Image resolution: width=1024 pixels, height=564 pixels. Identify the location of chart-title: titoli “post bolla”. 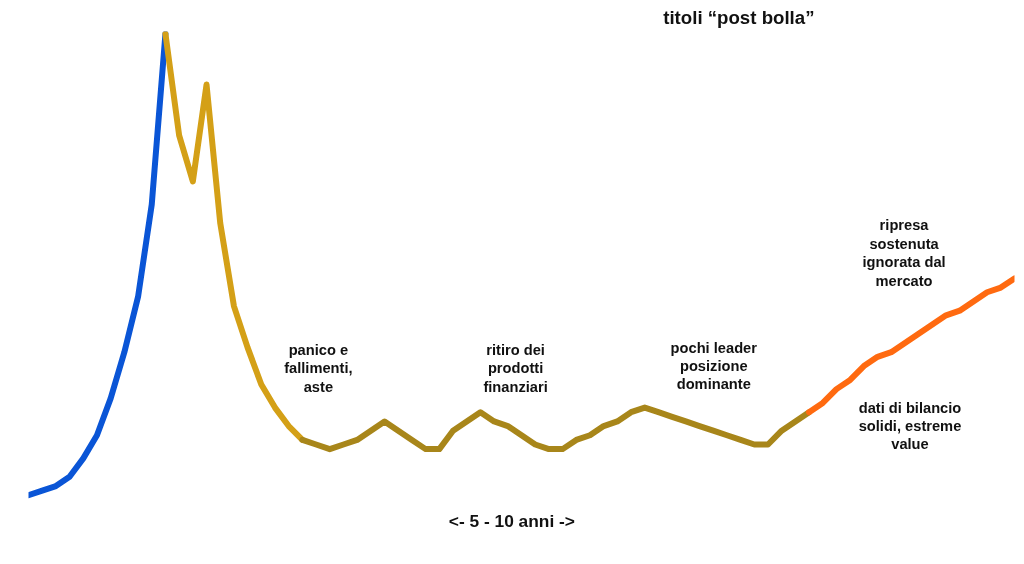
(739, 17).